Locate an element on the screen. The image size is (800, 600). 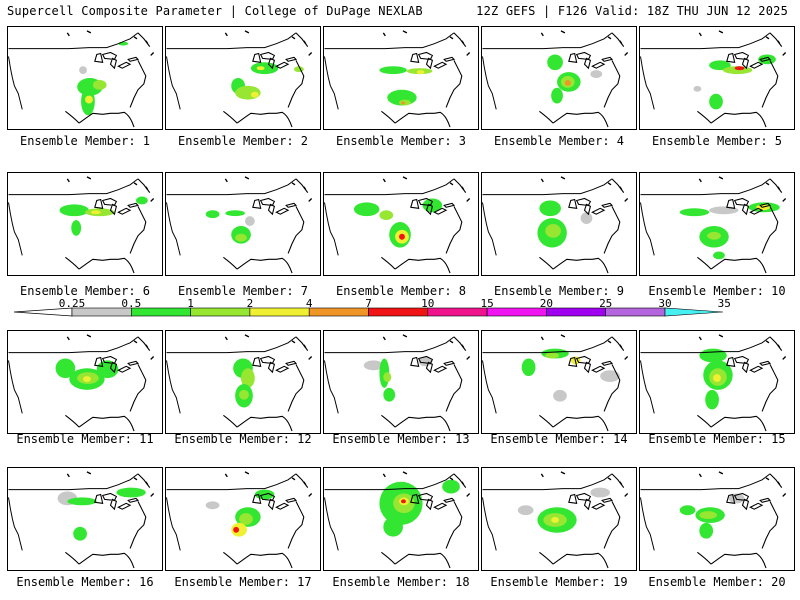
color-scale-bar is located at coordinates (368, 312).